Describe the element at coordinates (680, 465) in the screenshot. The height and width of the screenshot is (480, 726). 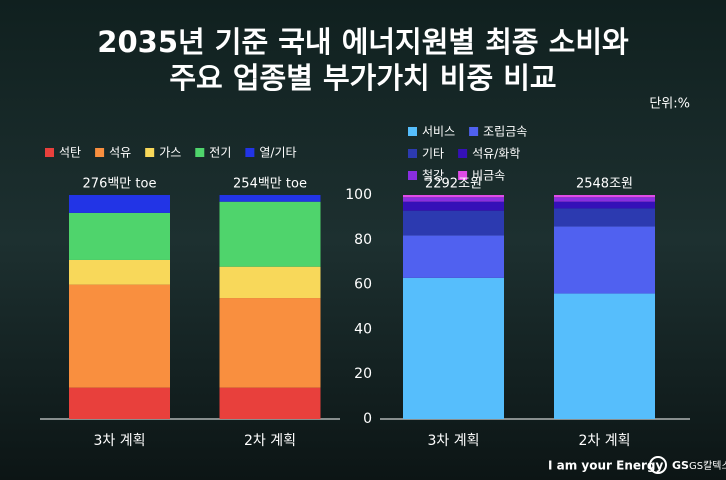
I see `logo: GS` at that location.